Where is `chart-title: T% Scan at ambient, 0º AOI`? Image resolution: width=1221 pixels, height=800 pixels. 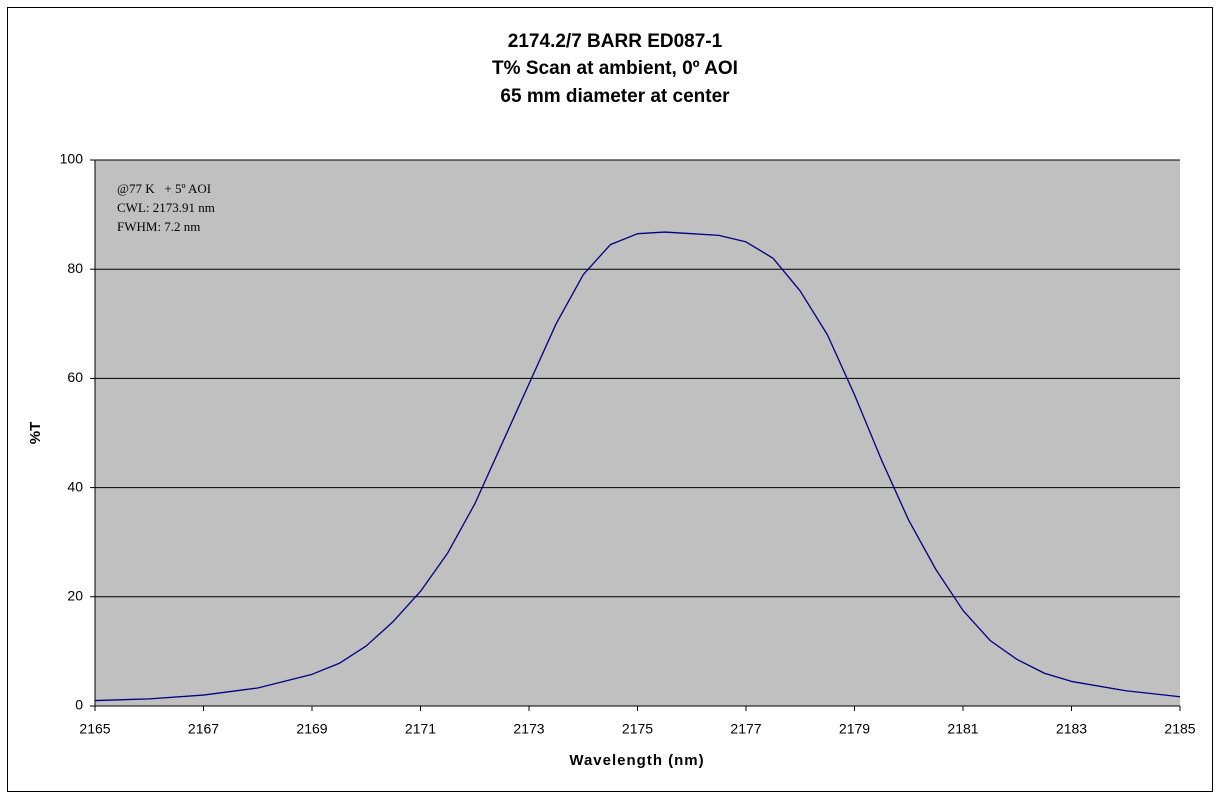
chart-title: T% Scan at ambient, 0º AOI is located at coordinates (615, 68).